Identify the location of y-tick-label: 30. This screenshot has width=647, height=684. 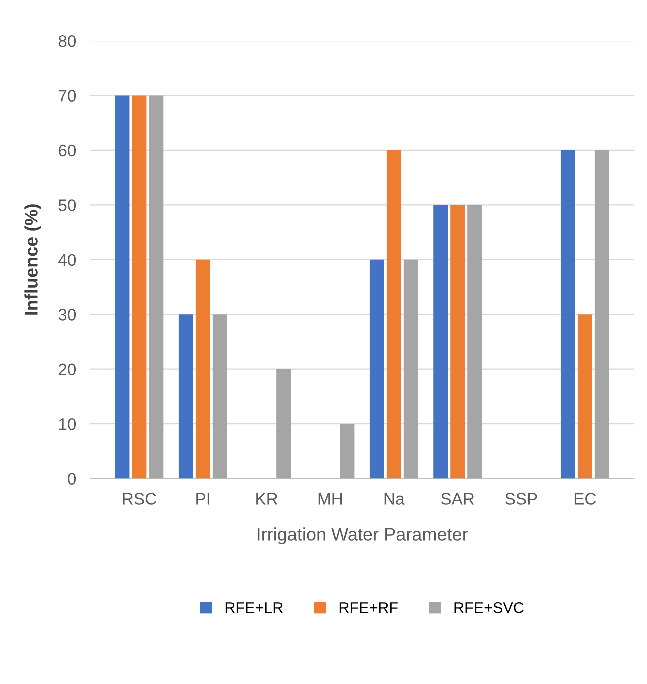
(67, 315).